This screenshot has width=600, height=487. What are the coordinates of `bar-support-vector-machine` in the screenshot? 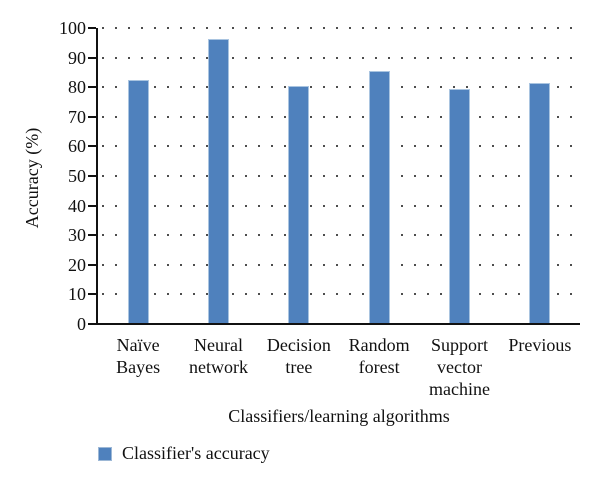 It's located at (459, 206).